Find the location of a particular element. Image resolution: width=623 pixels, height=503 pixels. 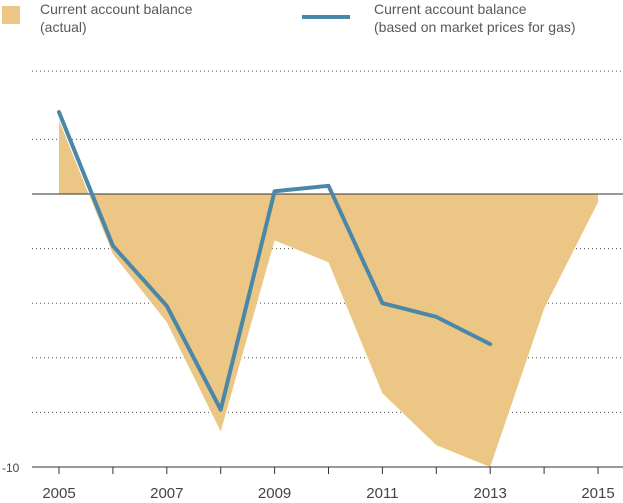

legend-label-actual-line2: (actual) is located at coordinates (63, 27).